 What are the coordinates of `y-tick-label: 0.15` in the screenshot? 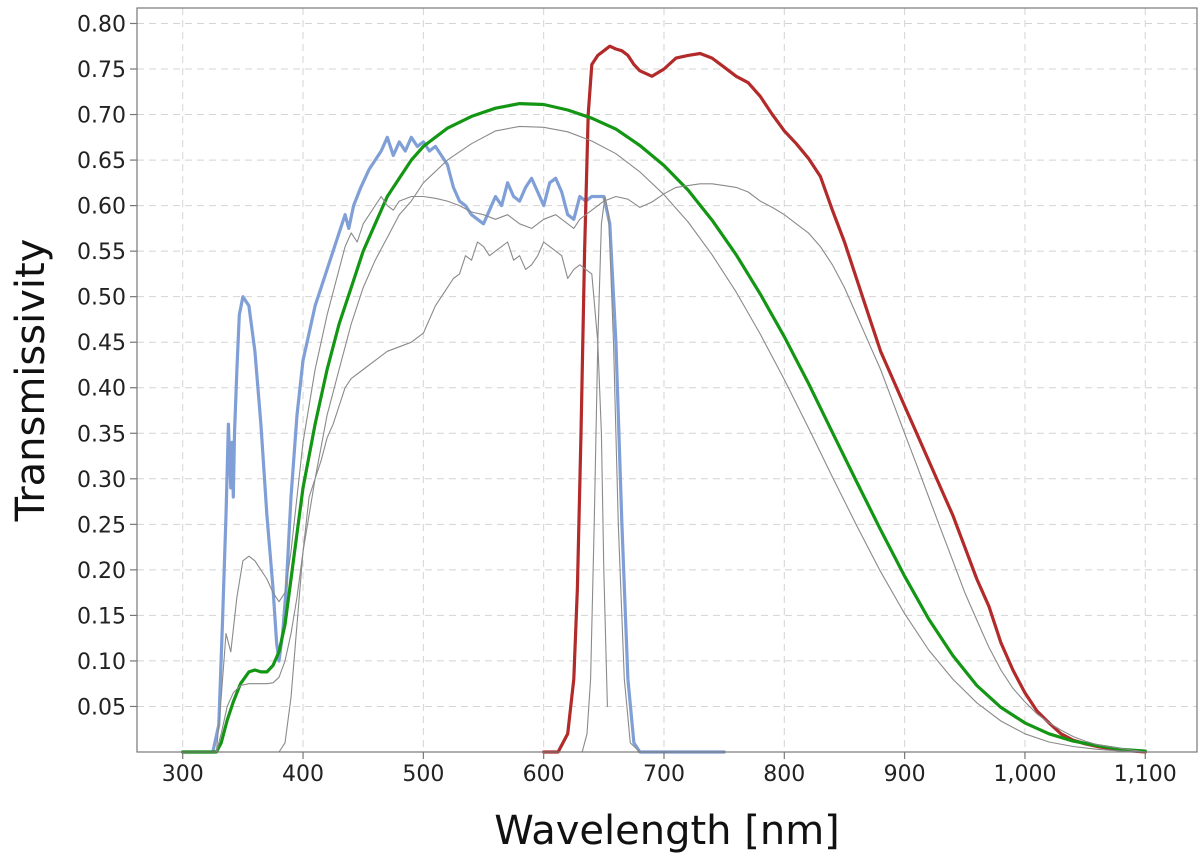 It's located at (101, 616).